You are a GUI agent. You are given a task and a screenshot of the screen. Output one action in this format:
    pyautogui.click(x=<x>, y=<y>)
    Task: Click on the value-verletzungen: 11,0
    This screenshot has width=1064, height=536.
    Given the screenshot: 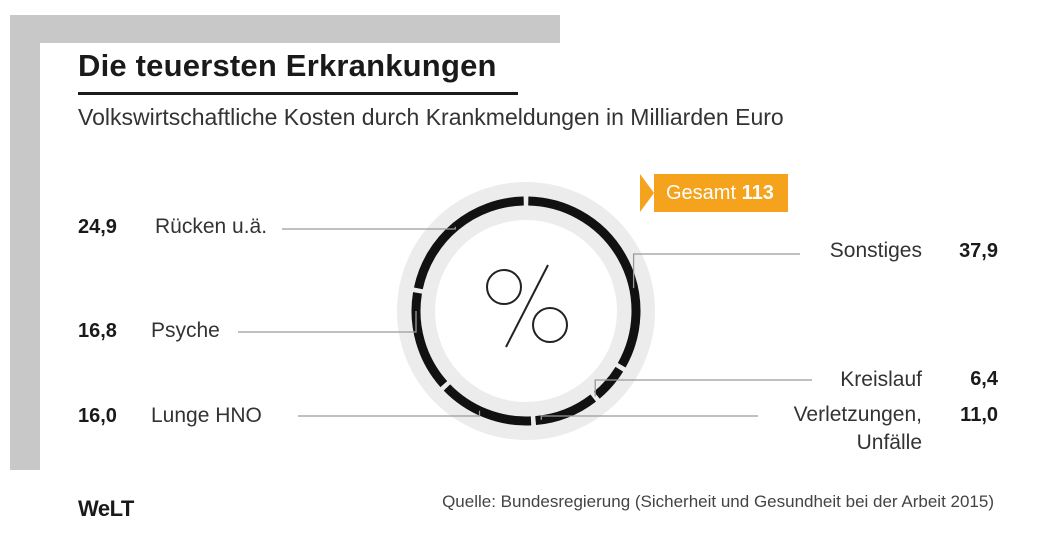 What is the action you would take?
    pyautogui.click(x=979, y=415)
    